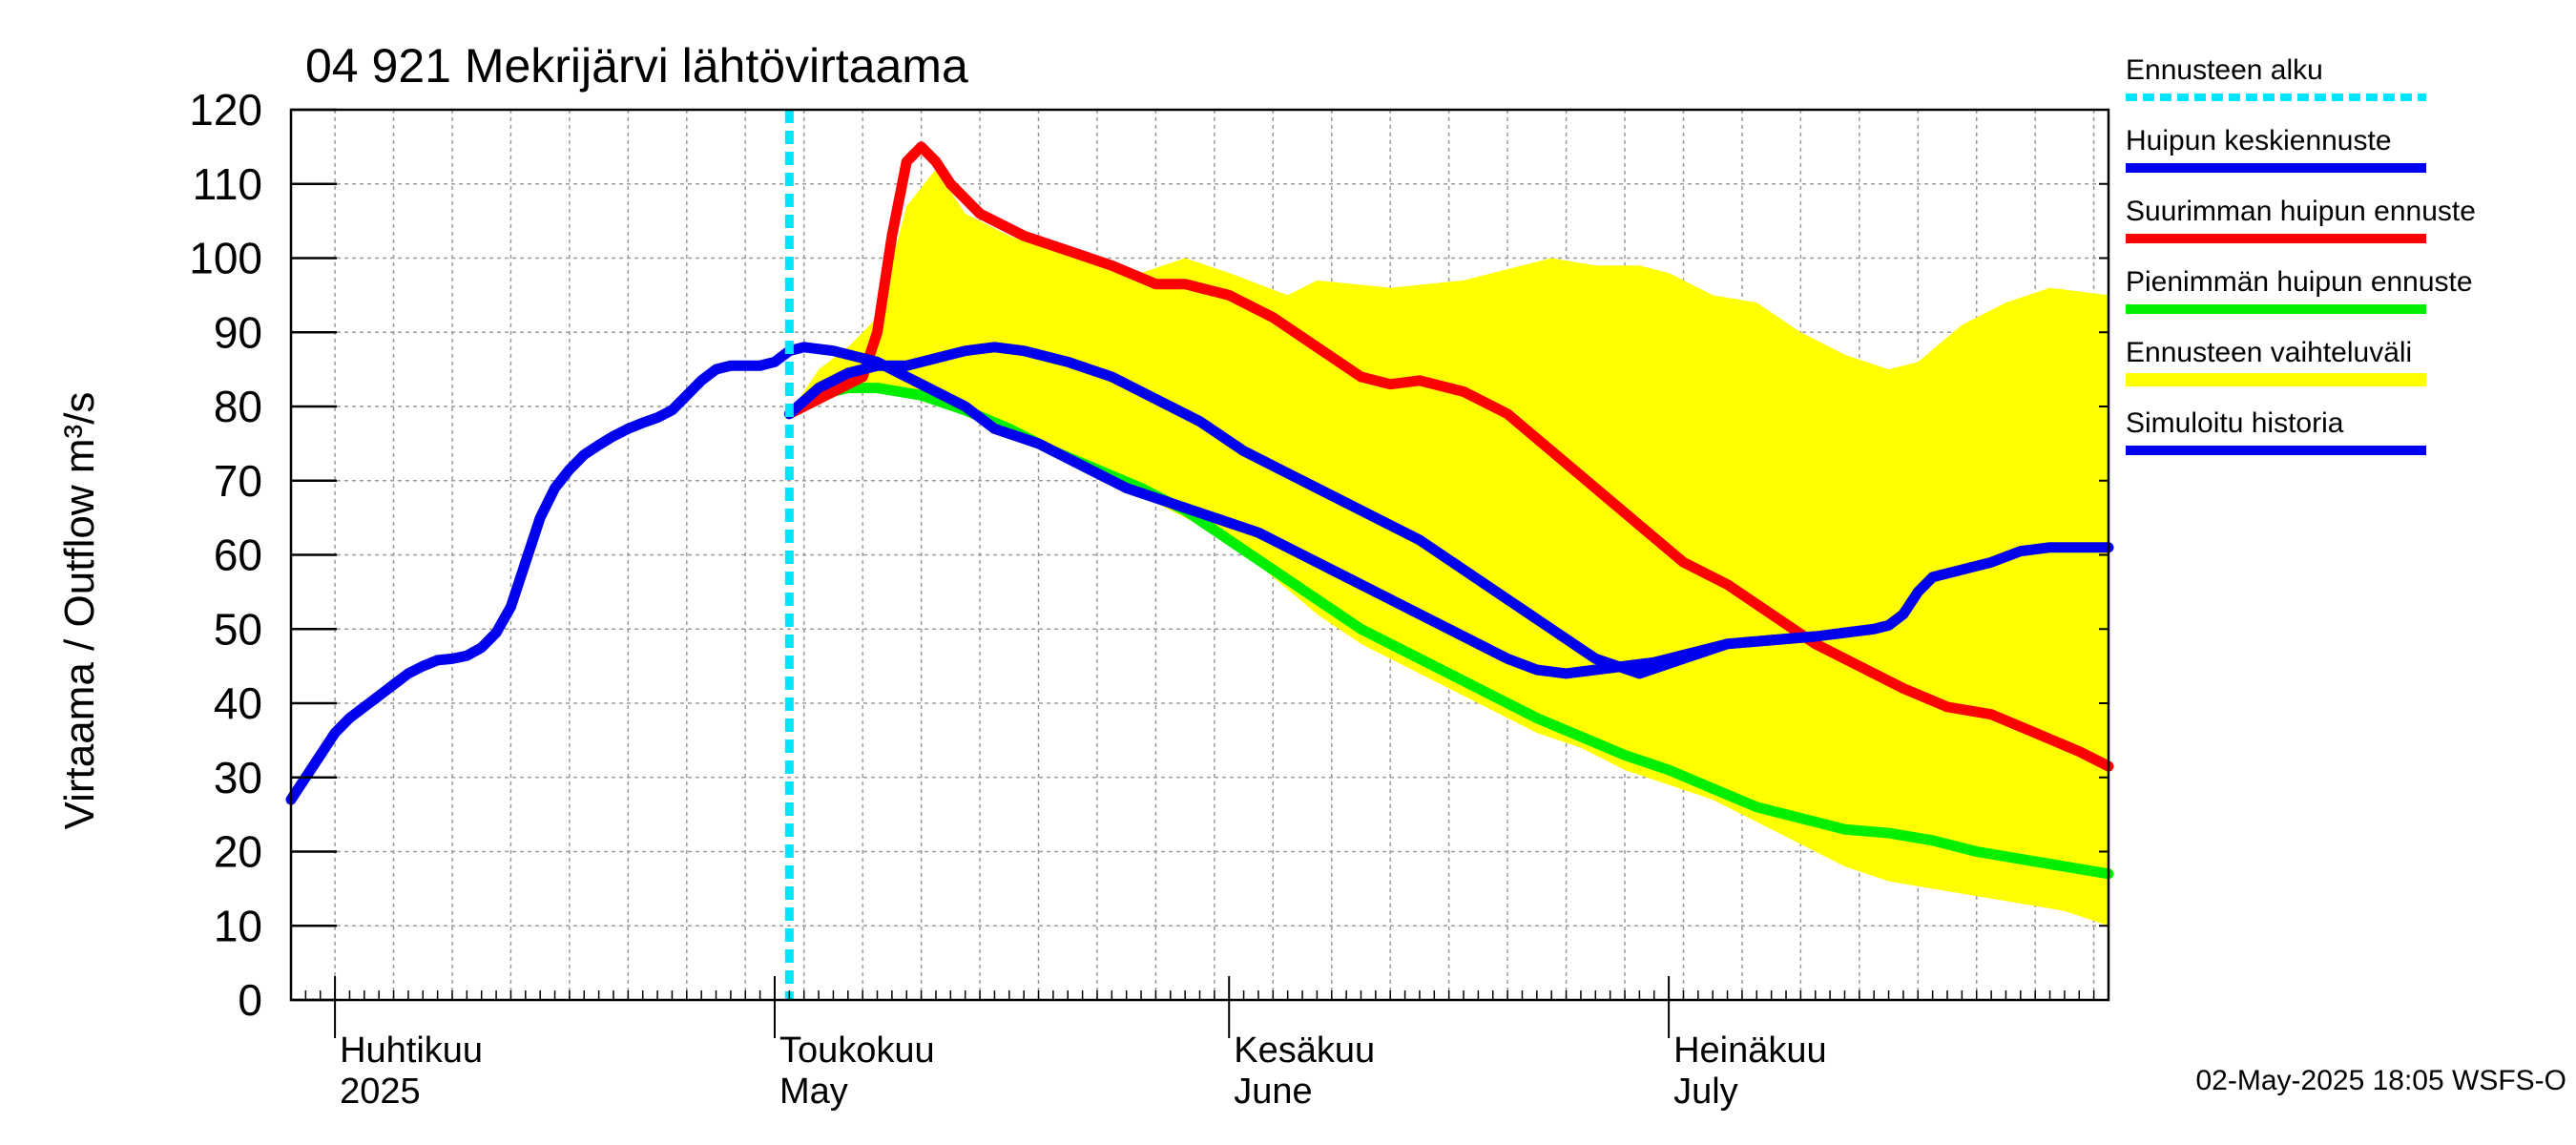 Image resolution: width=2576 pixels, height=1145 pixels. Describe the element at coordinates (227, 184) in the screenshot. I see `y-tick-label: 110` at that location.